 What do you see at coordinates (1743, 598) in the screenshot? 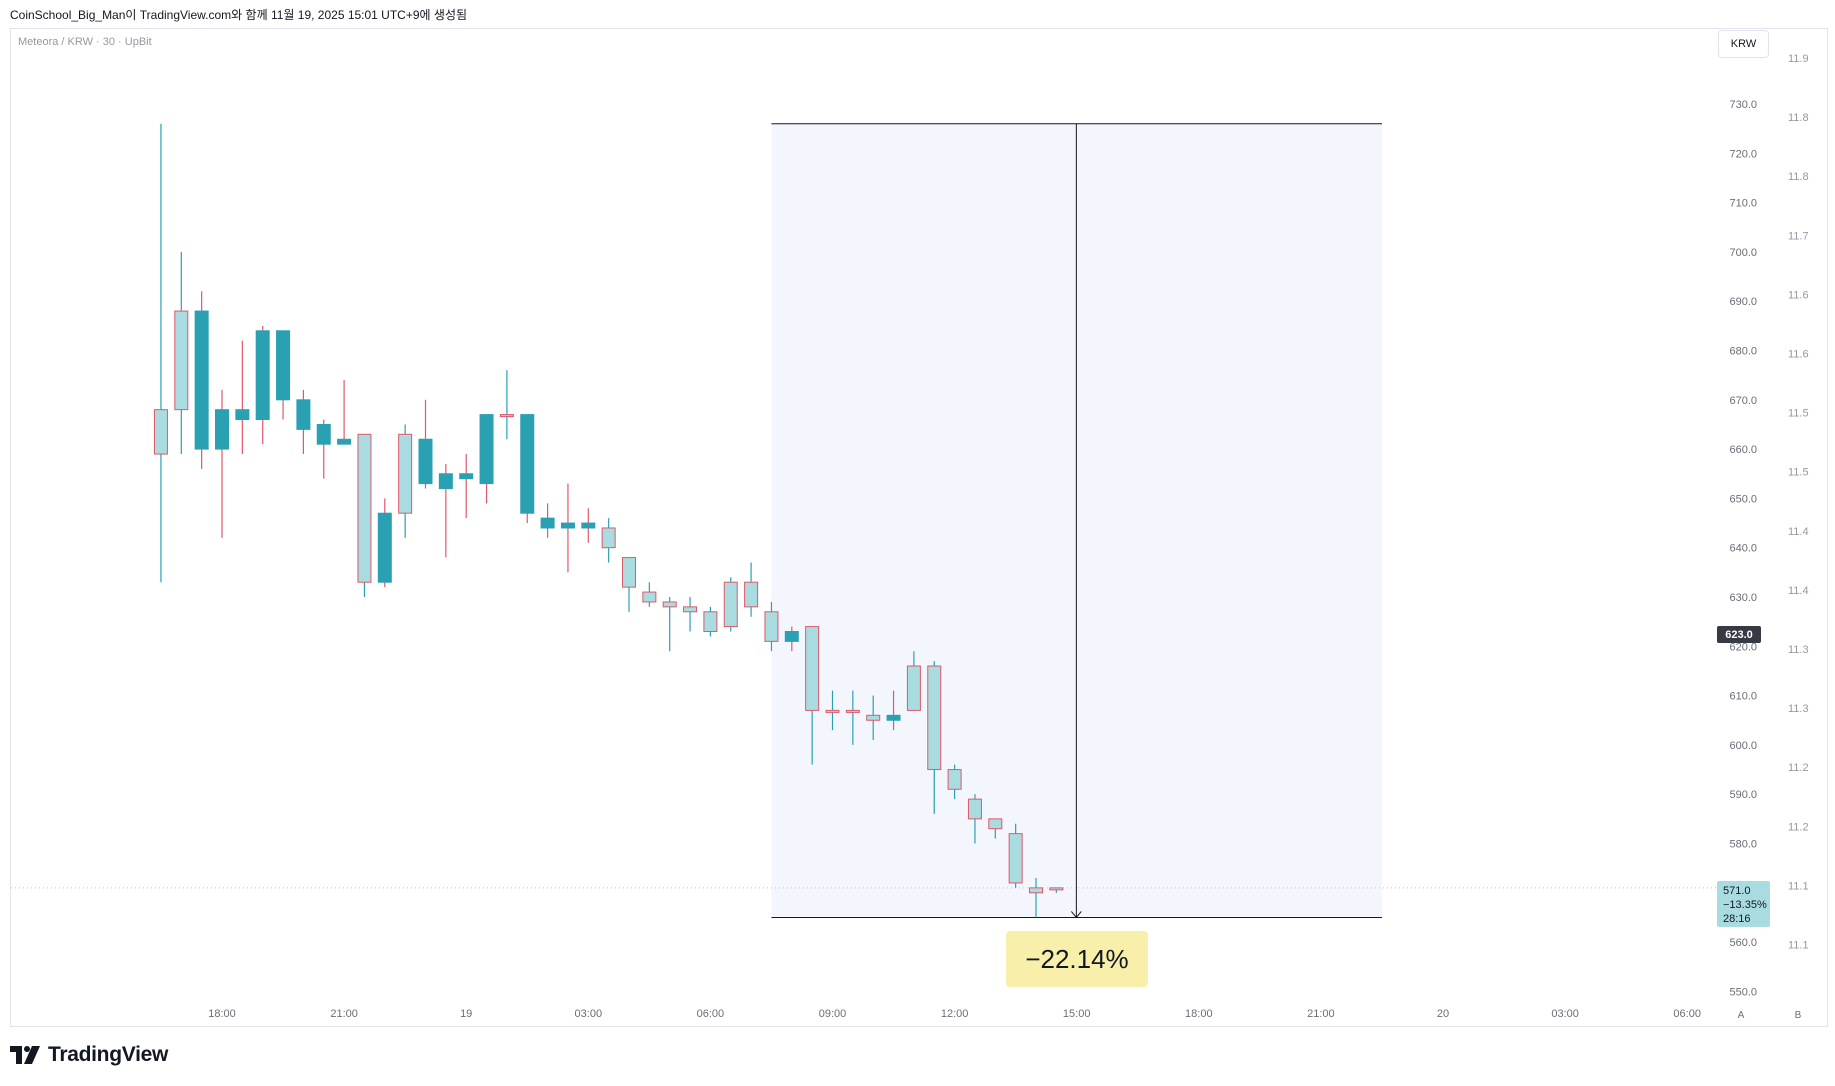
I see `y-tick-label: 630.0` at bounding box center [1743, 598].